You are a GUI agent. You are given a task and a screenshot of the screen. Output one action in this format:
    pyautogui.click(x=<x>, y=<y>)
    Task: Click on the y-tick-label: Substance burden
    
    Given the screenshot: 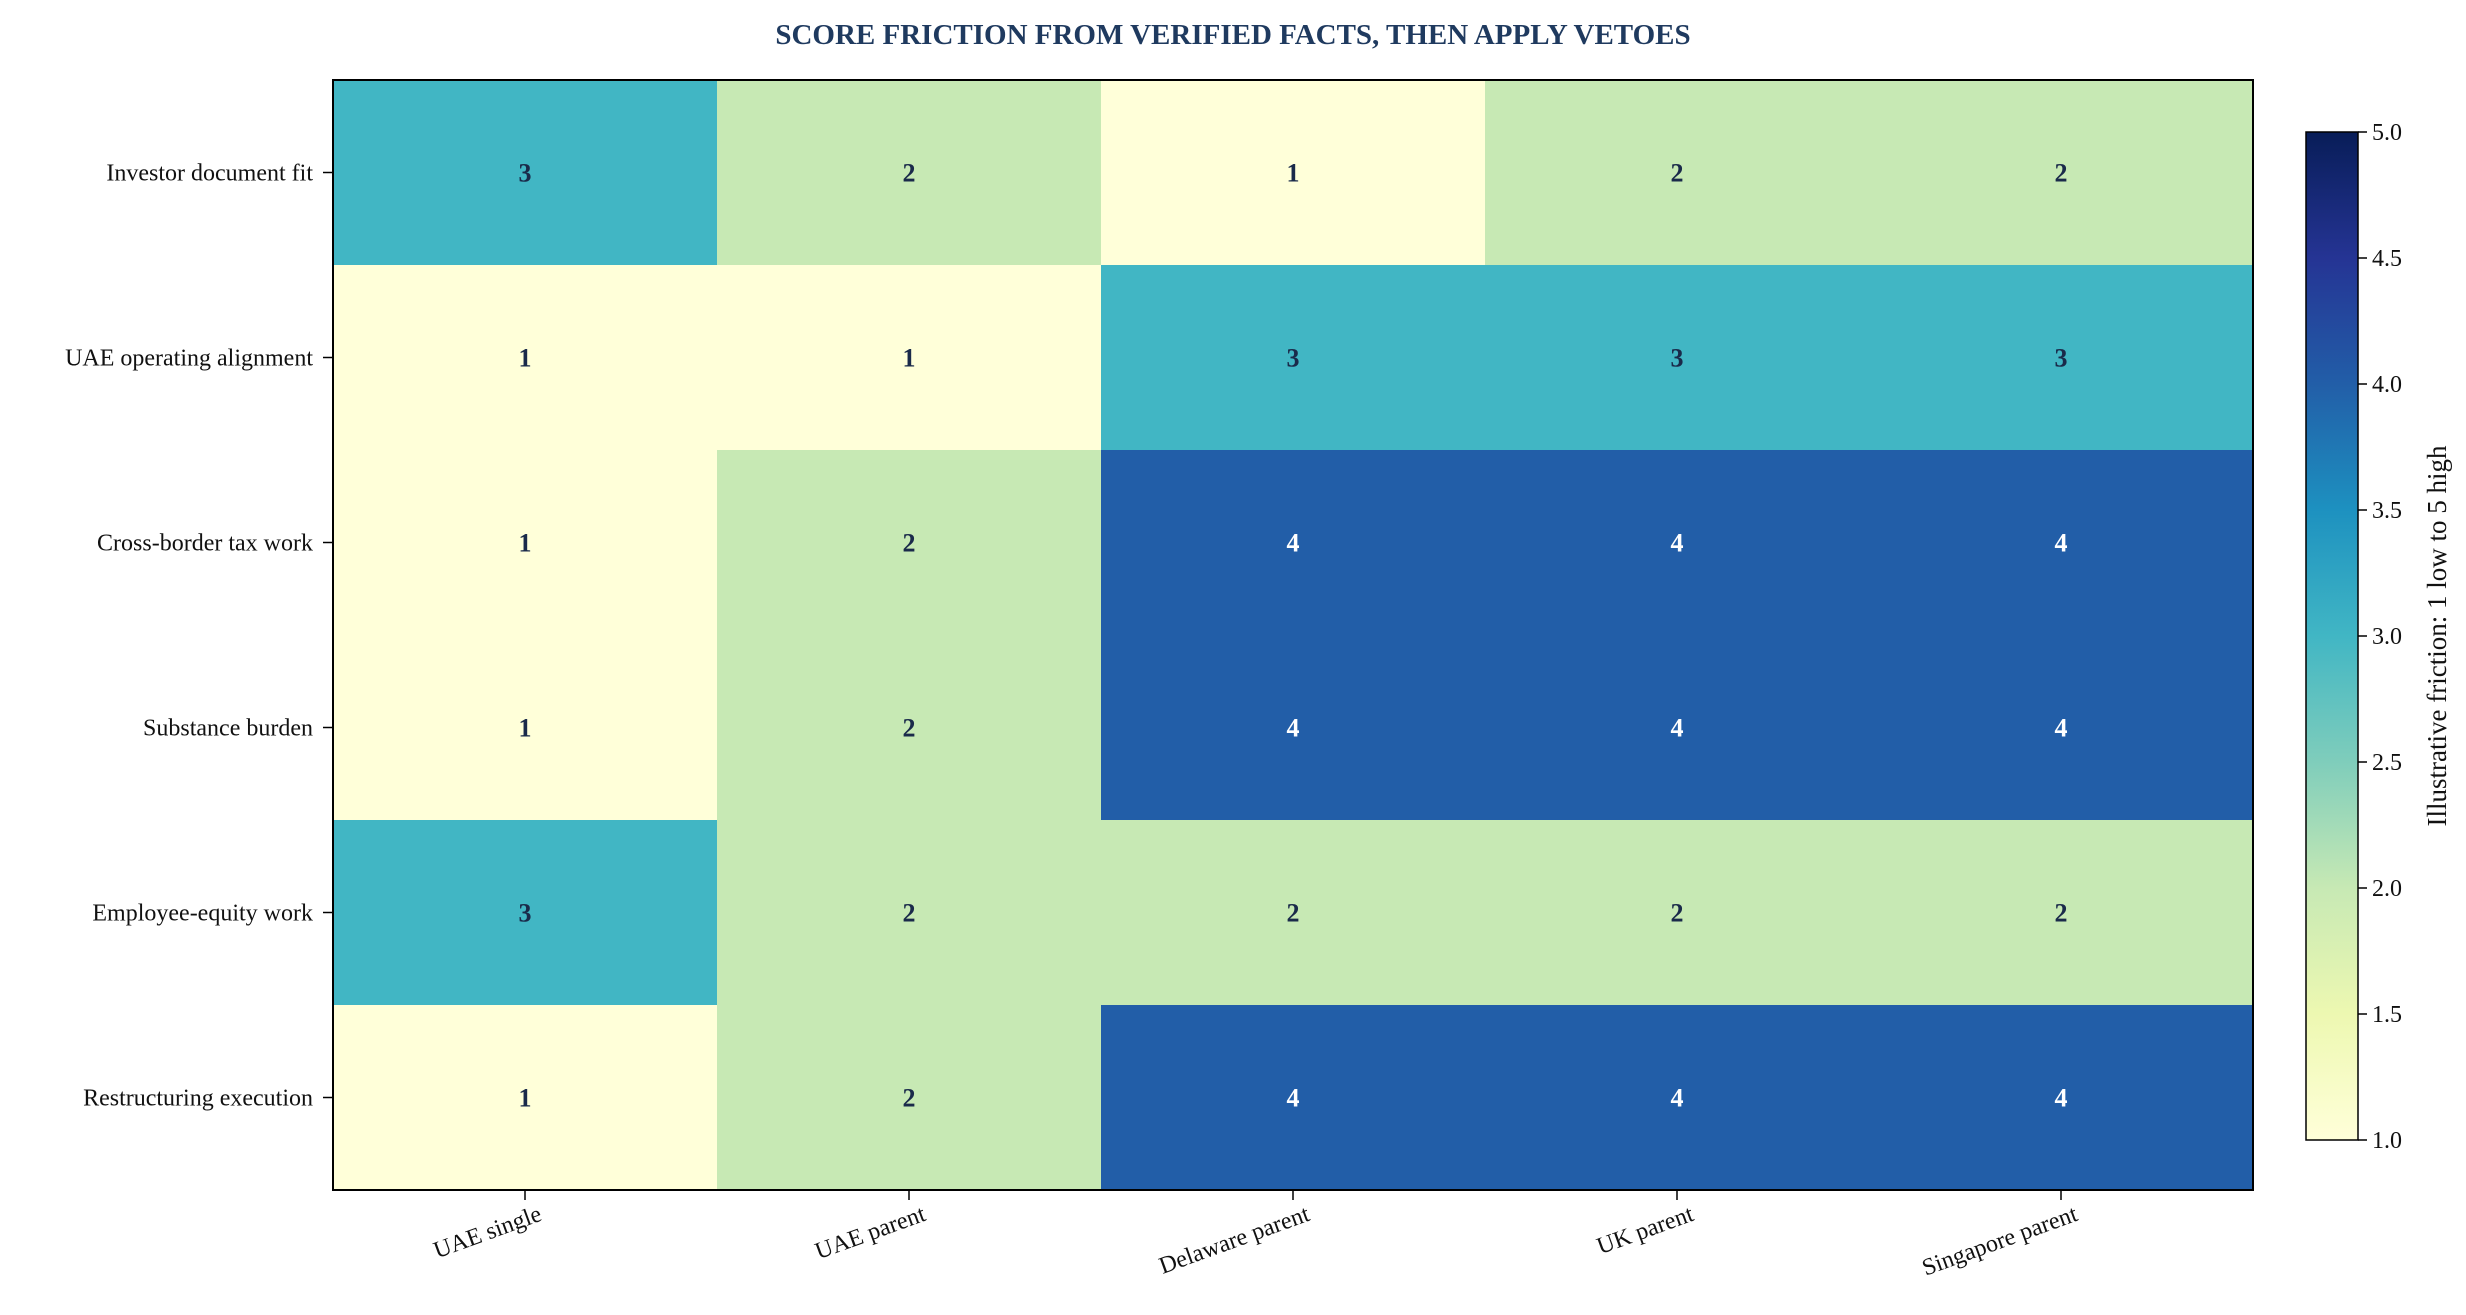 What is the action you would take?
    pyautogui.click(x=228, y=729)
    